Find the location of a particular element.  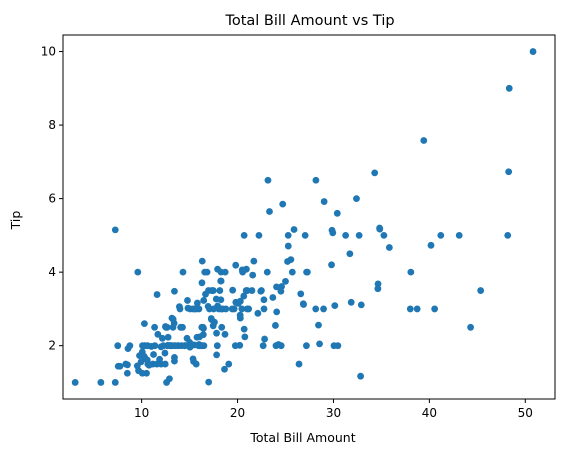

x-tick-label: 20 is located at coordinates (237, 413).